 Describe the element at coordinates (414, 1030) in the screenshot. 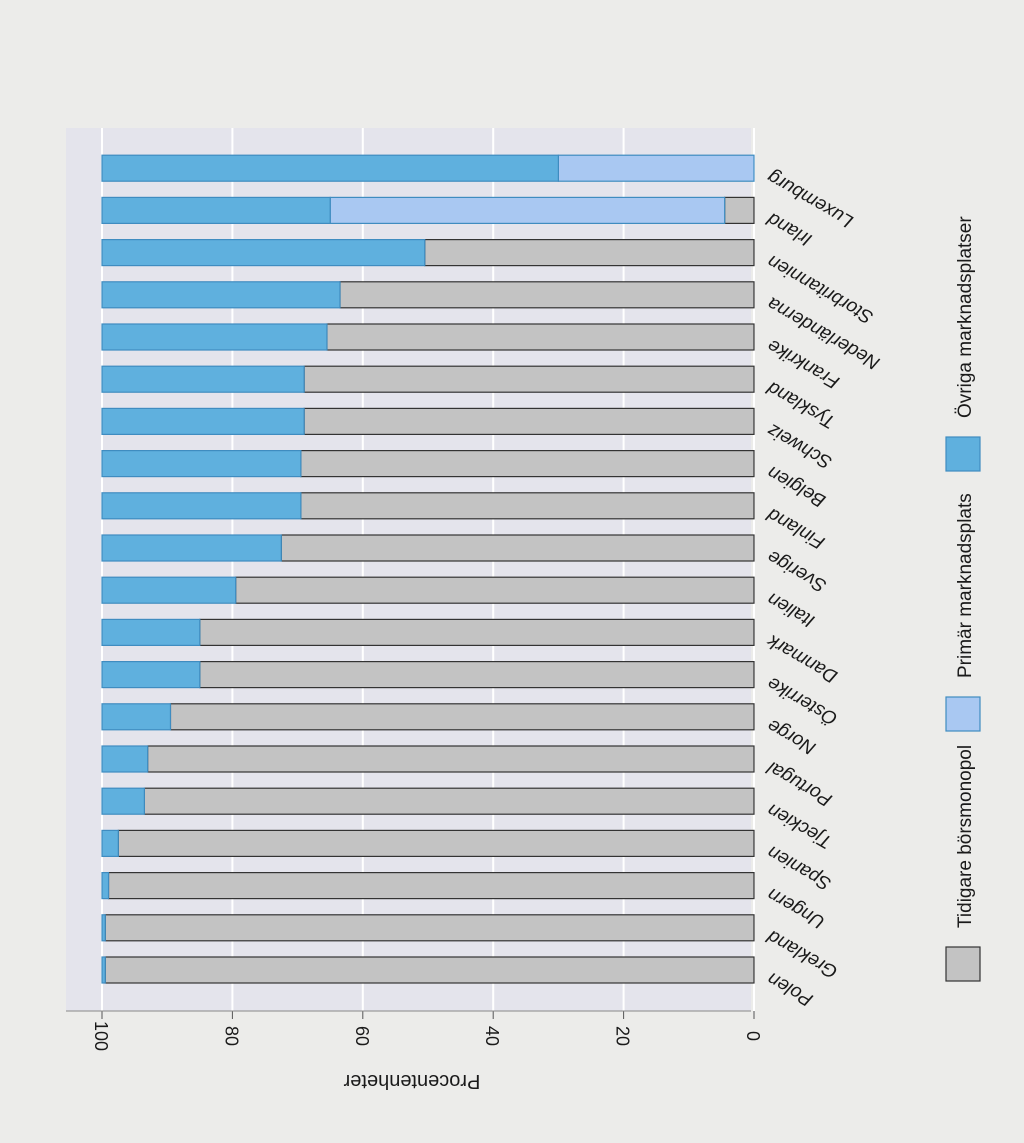

I see `y-axis: 0 20 40 60 80 100` at that location.